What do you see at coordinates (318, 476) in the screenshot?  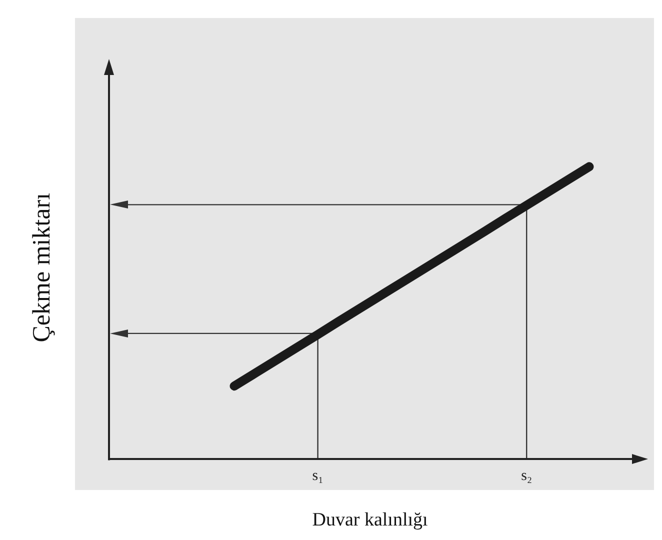 I see `x-tick-label: s₁` at bounding box center [318, 476].